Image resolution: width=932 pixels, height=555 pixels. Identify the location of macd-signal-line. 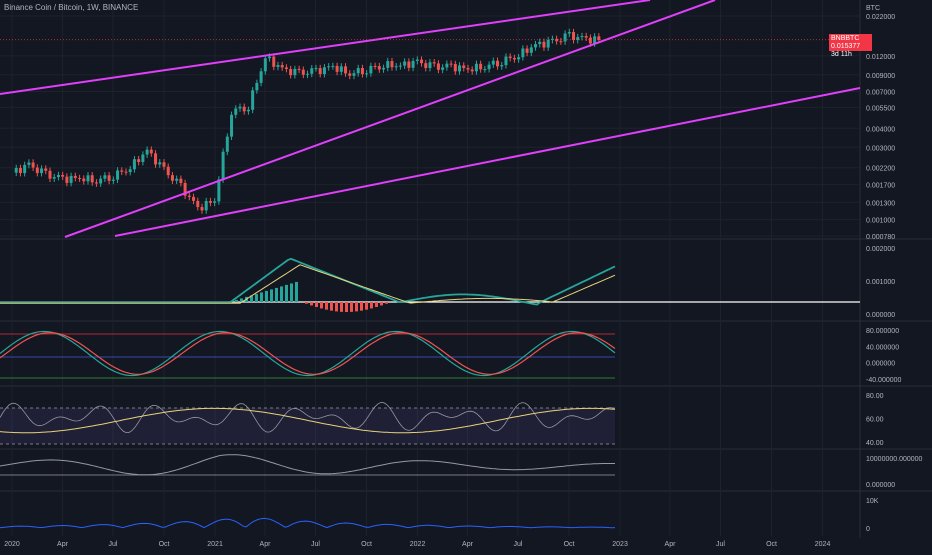
(308, 284).